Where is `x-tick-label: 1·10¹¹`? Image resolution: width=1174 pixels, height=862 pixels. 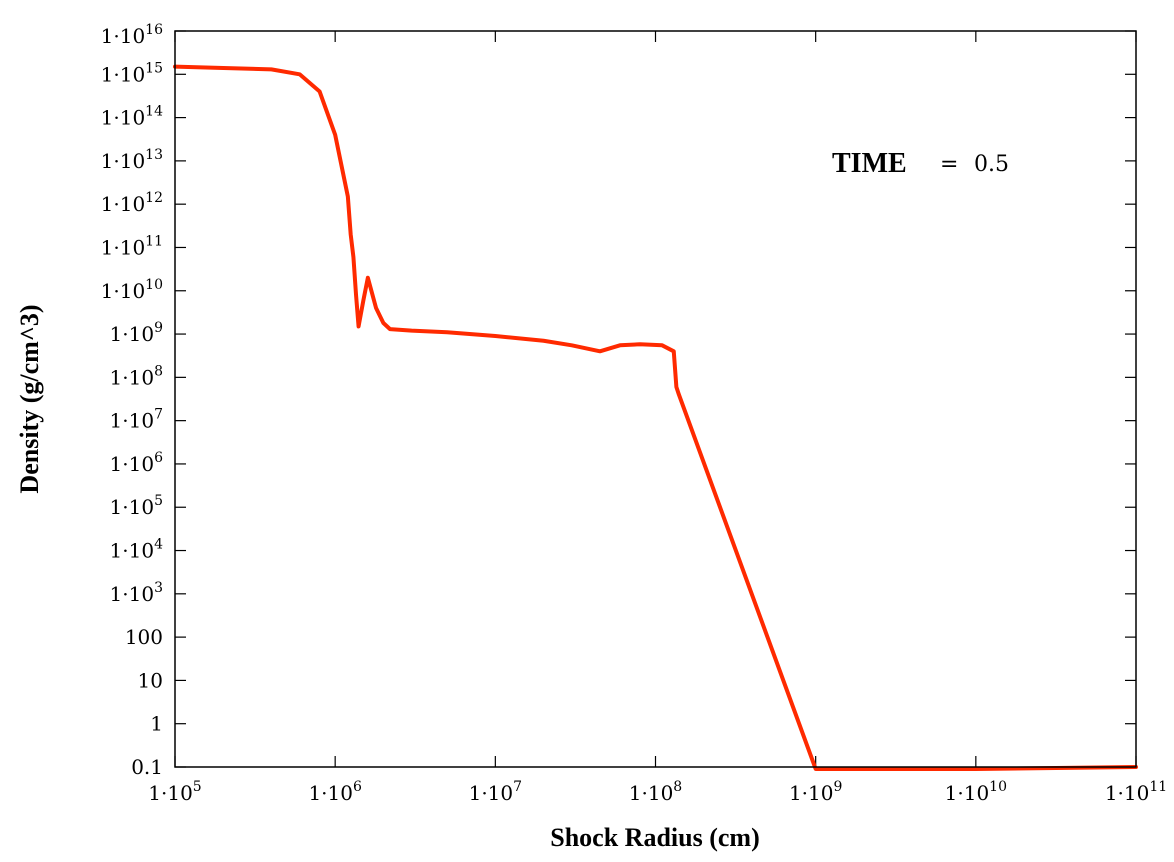
x-tick-label: 1·10¹¹ is located at coordinates (1136, 792).